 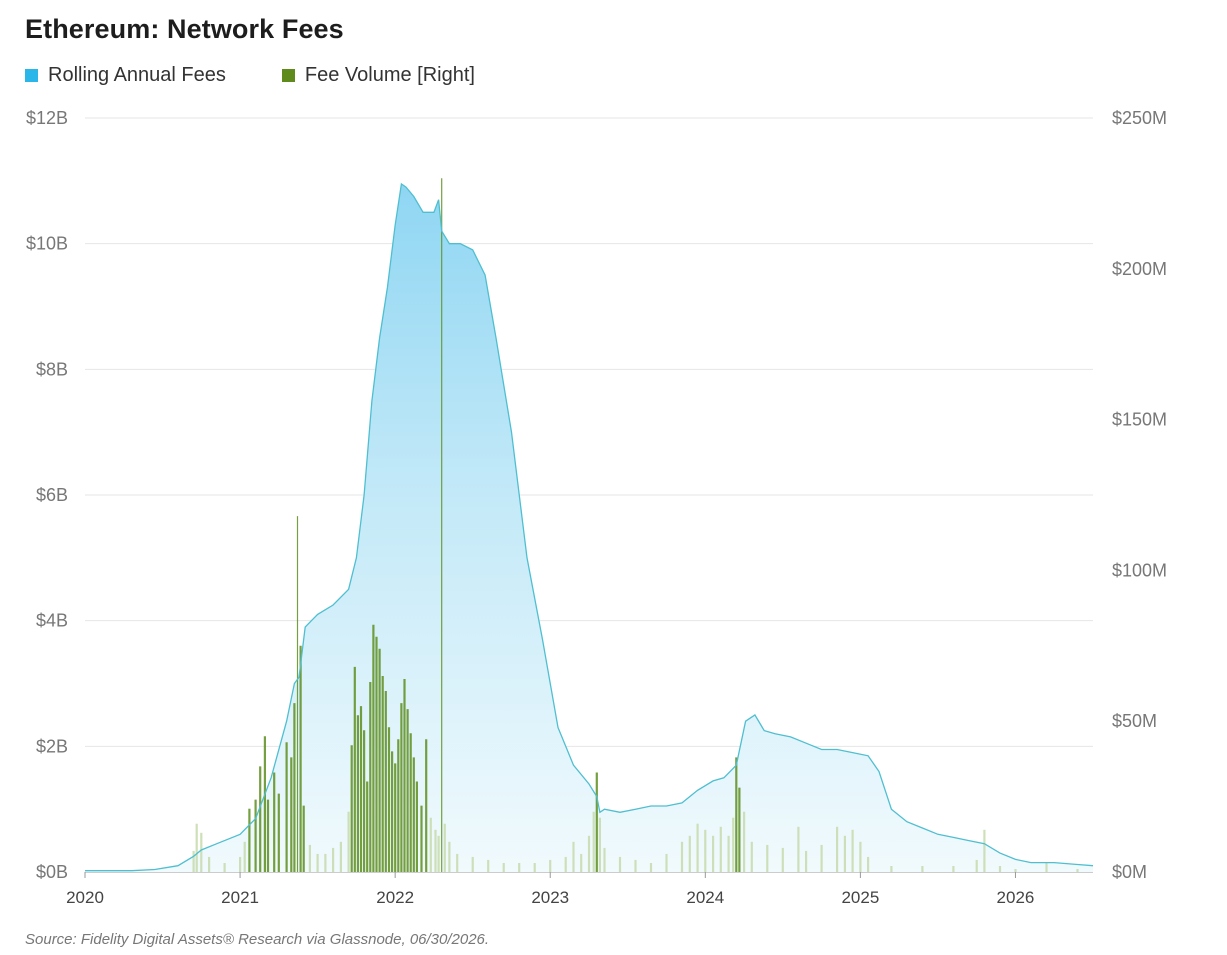 What do you see at coordinates (1139, 118) in the screenshot?
I see `y-right-tick-label: $250M` at bounding box center [1139, 118].